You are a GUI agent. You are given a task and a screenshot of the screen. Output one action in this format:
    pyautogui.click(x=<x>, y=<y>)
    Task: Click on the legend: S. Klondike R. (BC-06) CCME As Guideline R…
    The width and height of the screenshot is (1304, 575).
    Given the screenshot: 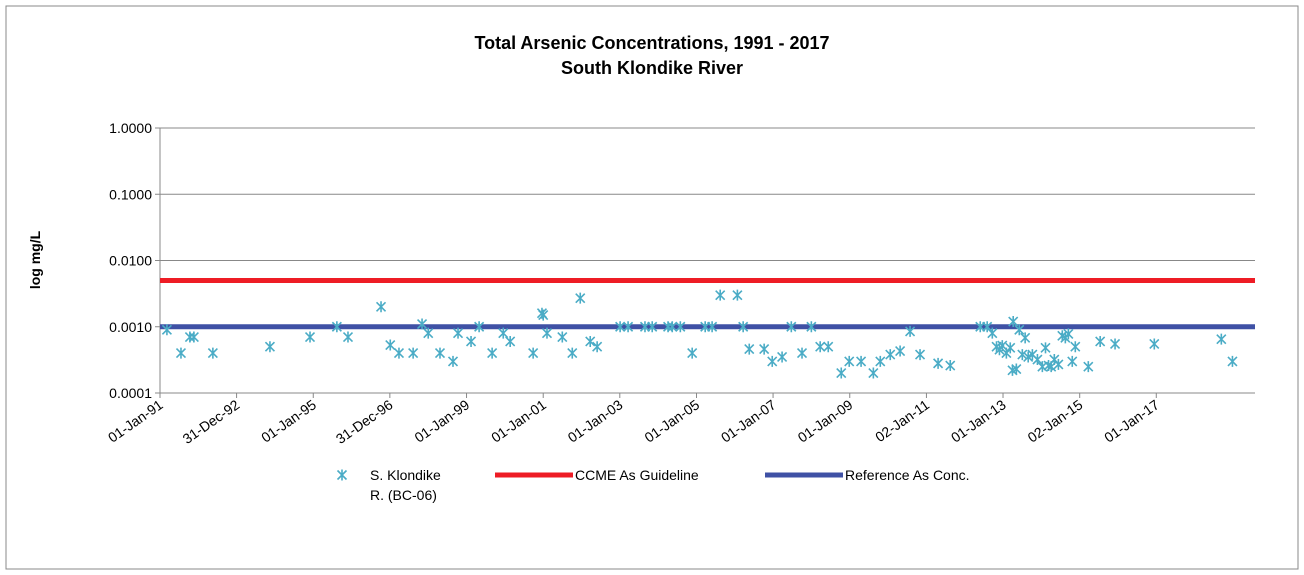 What is the action you would take?
    pyautogui.click(x=652, y=487)
    